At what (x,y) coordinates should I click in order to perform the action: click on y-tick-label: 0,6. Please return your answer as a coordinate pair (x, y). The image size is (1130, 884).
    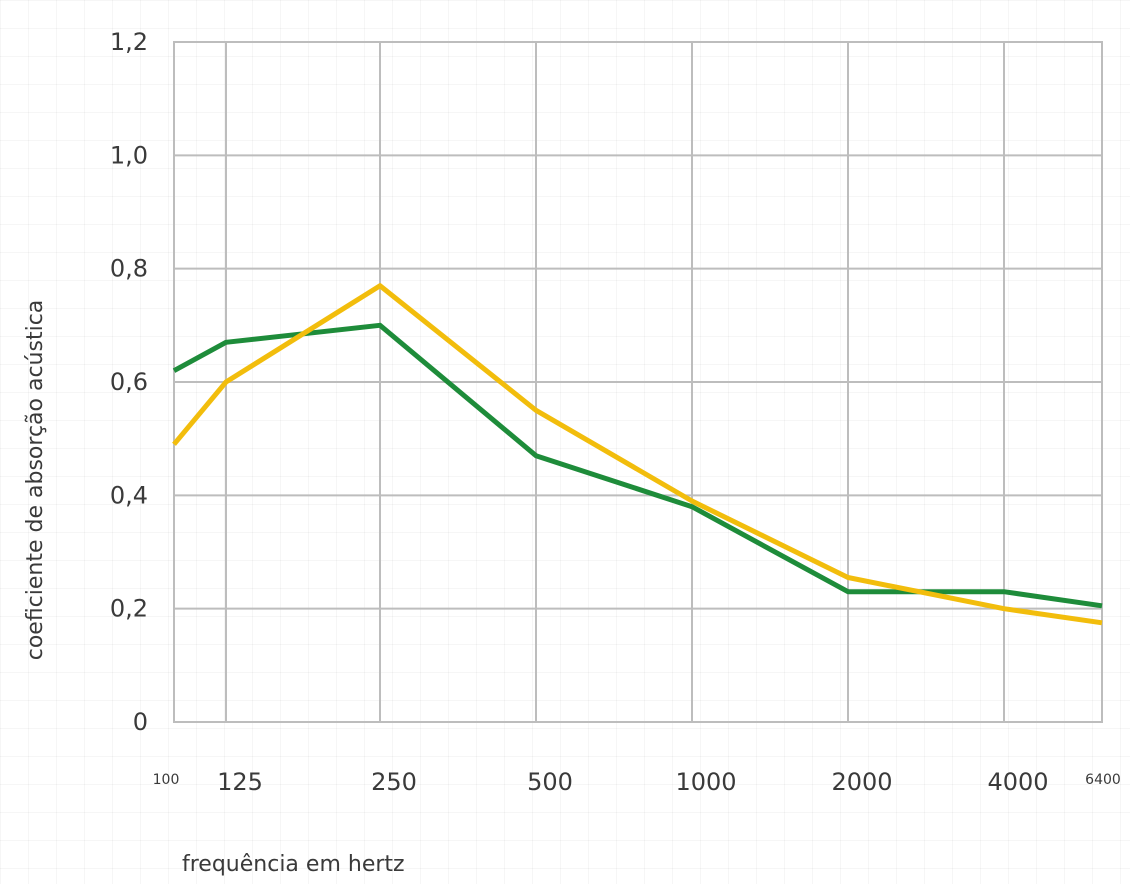
    Looking at the image, I should click on (129, 382).